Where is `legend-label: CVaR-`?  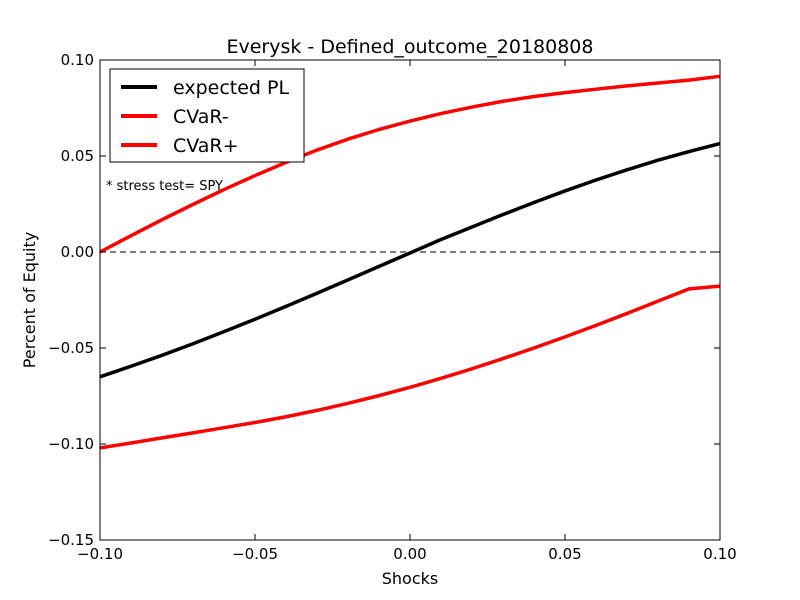 legend-label: CVaR- is located at coordinates (201, 117).